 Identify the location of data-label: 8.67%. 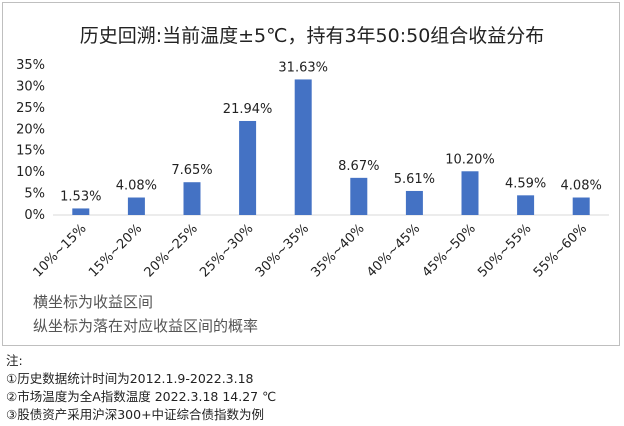
(358, 166).